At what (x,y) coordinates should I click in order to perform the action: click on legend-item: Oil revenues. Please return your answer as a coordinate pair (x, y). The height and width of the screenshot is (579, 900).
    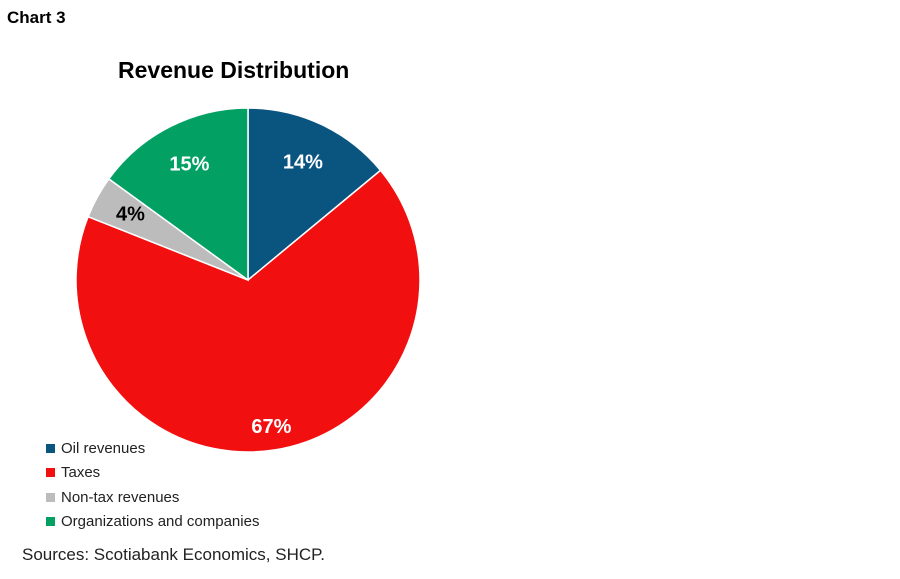
    Looking at the image, I should click on (152, 448).